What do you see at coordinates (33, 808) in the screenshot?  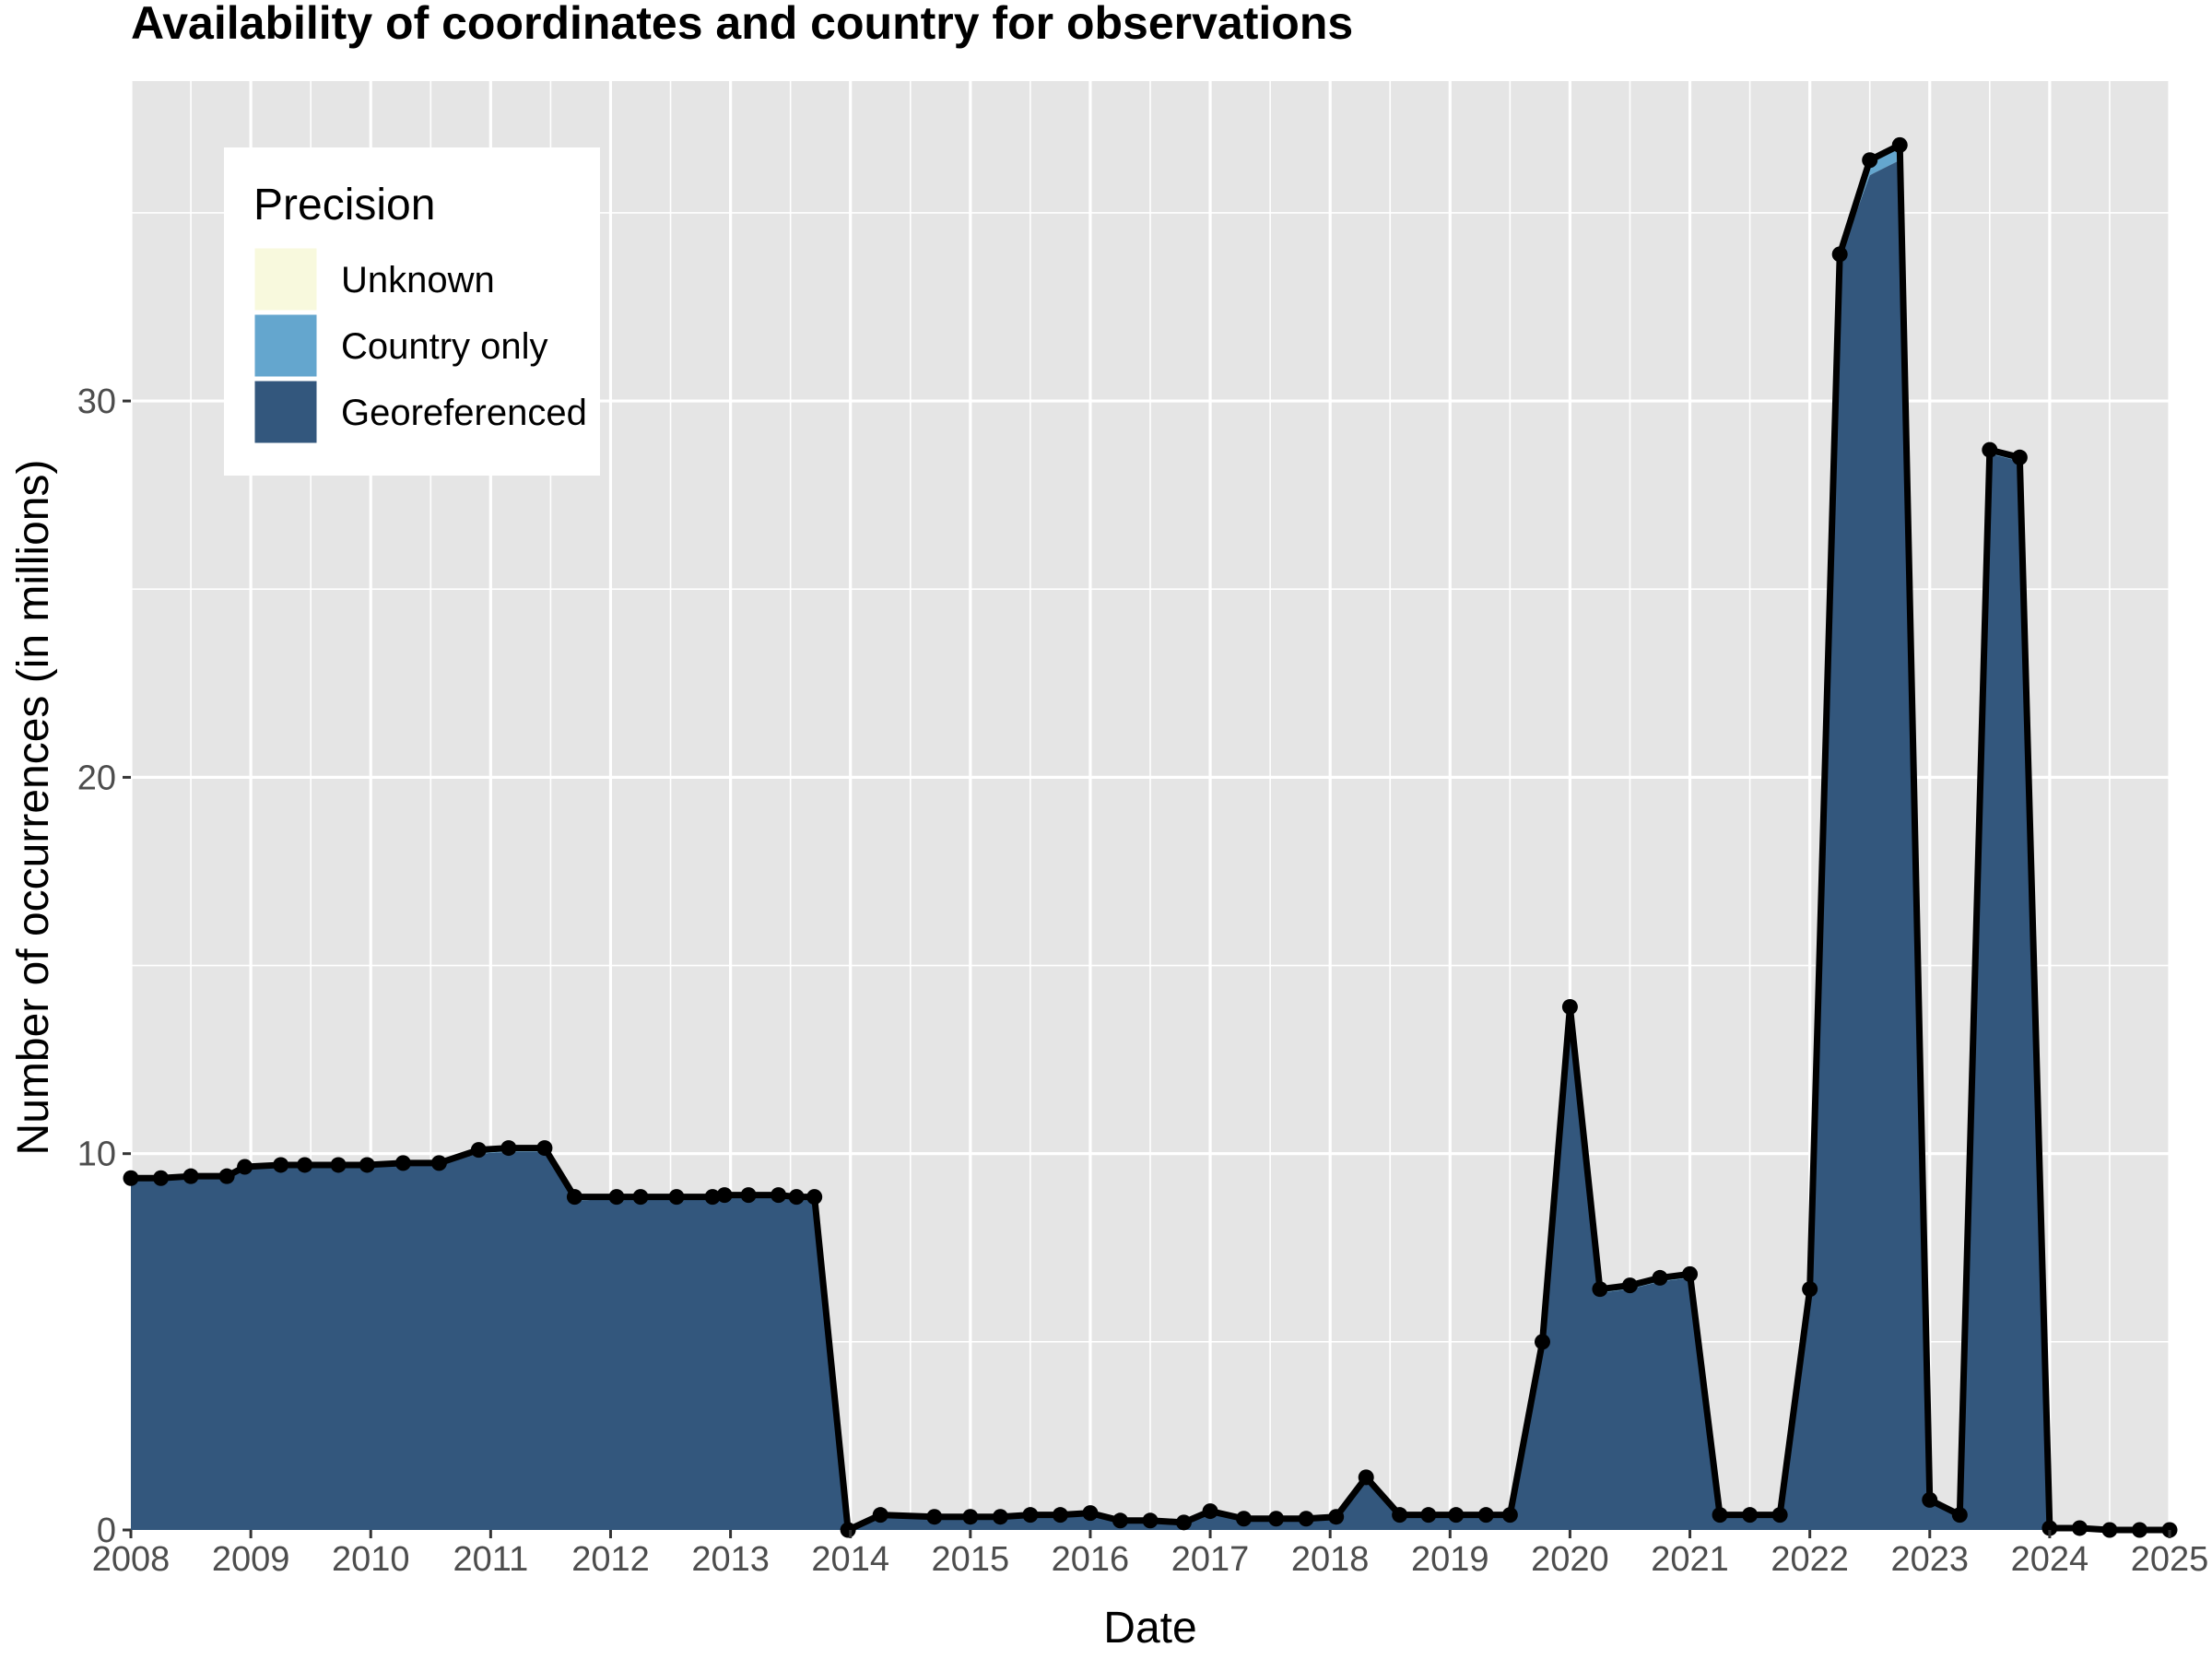 I see `y-axis-title: Number of occurrences (in millions)` at bounding box center [33, 808].